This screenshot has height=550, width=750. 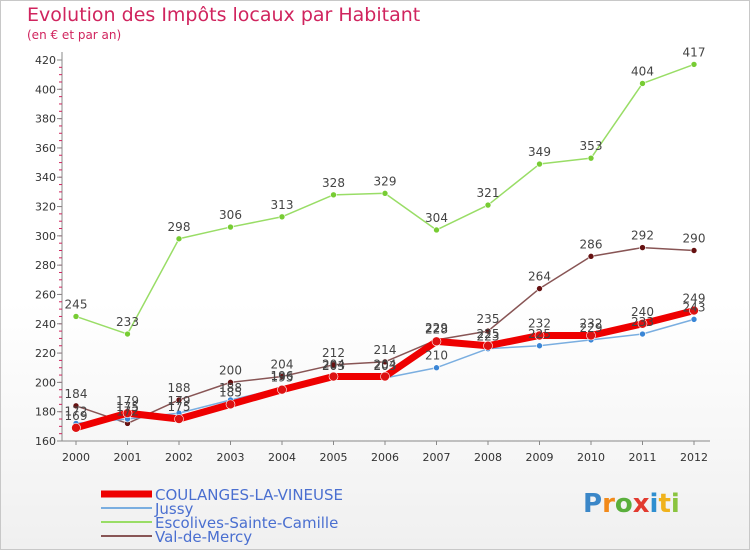 What do you see at coordinates (591, 244) in the screenshot?
I see `data-label: 286` at bounding box center [591, 244].